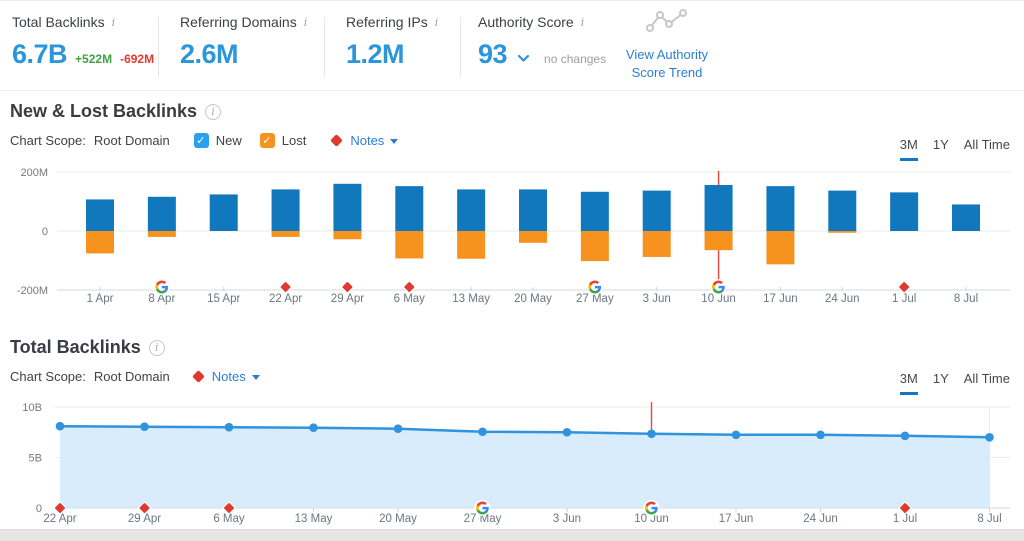 The image size is (1024, 541). Describe the element at coordinates (410, 299) in the screenshot. I see `svg-text: 6 May` at that location.